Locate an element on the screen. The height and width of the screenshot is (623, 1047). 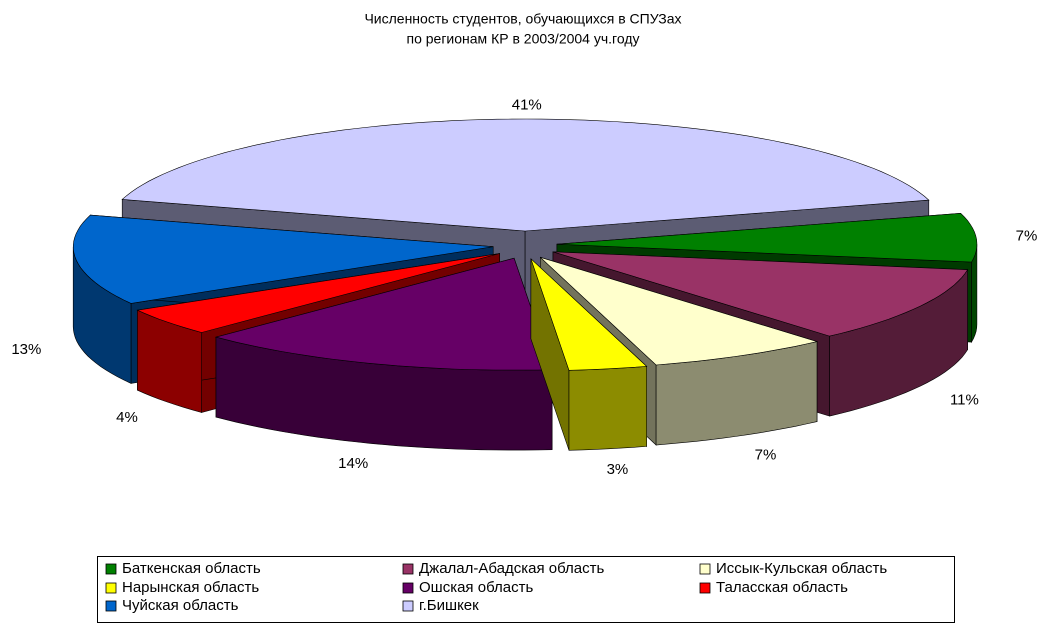
legend-label: Джалал-Абадская область is located at coordinates (511, 568).